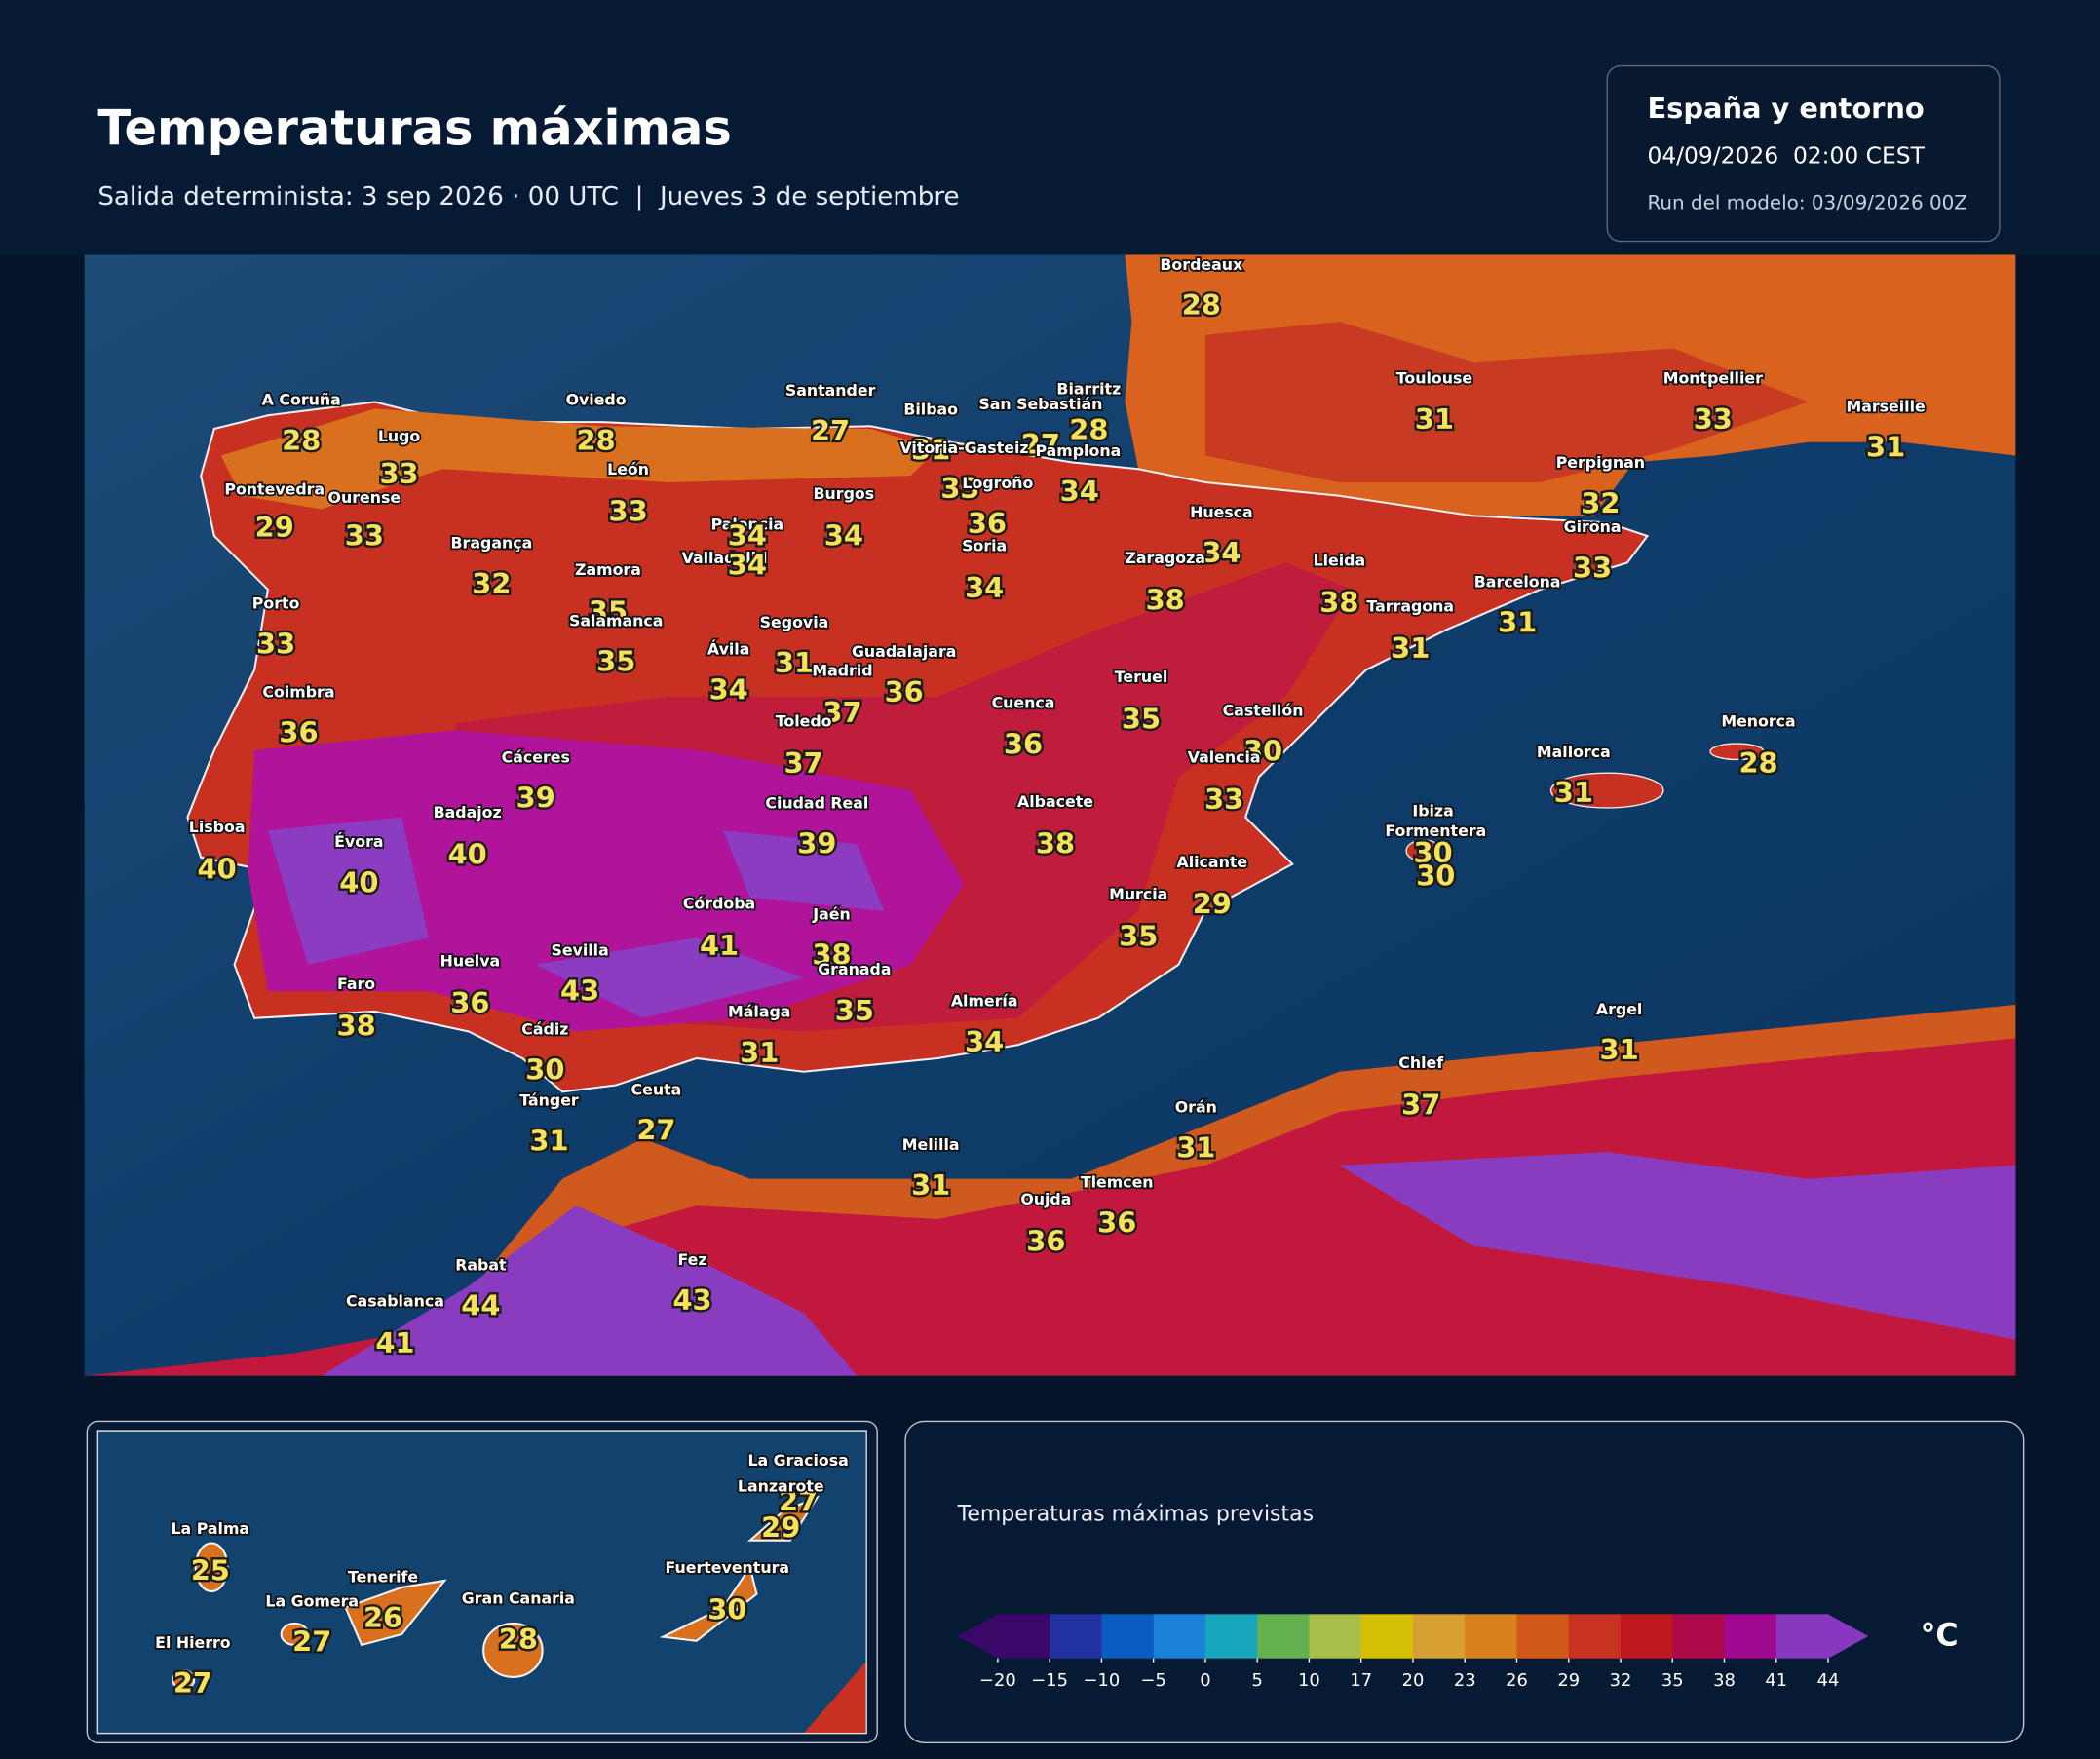  What do you see at coordinates (1078, 451) in the screenshot?
I see `place-name: Pamplona` at bounding box center [1078, 451].